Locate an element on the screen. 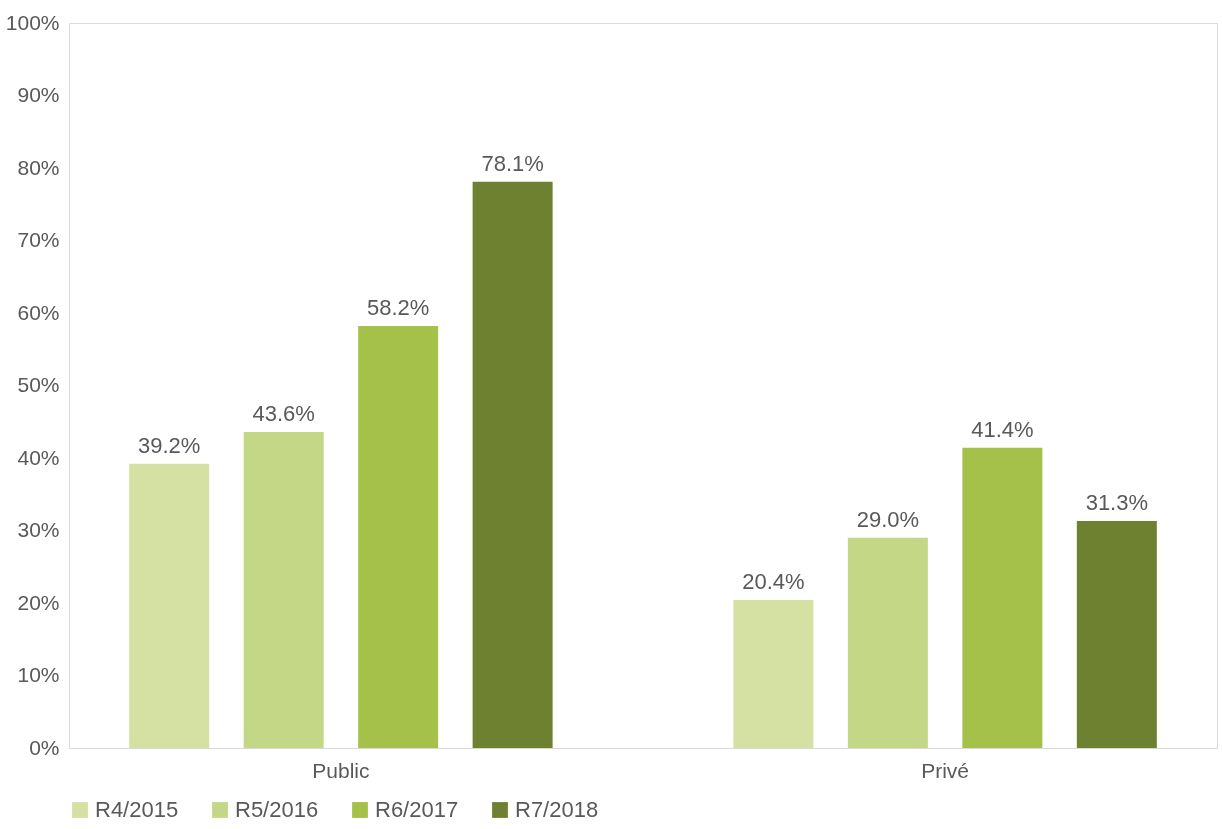  y-tick-label: 30% is located at coordinates (38, 529).